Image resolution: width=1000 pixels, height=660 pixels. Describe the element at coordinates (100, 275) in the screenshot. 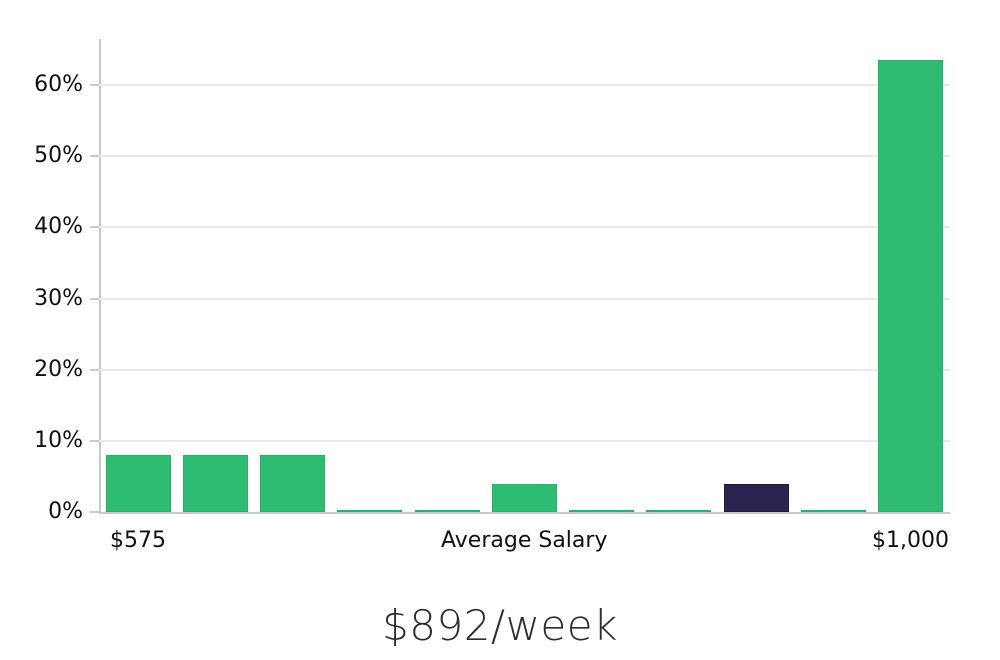

I see `y-axis-line` at that location.